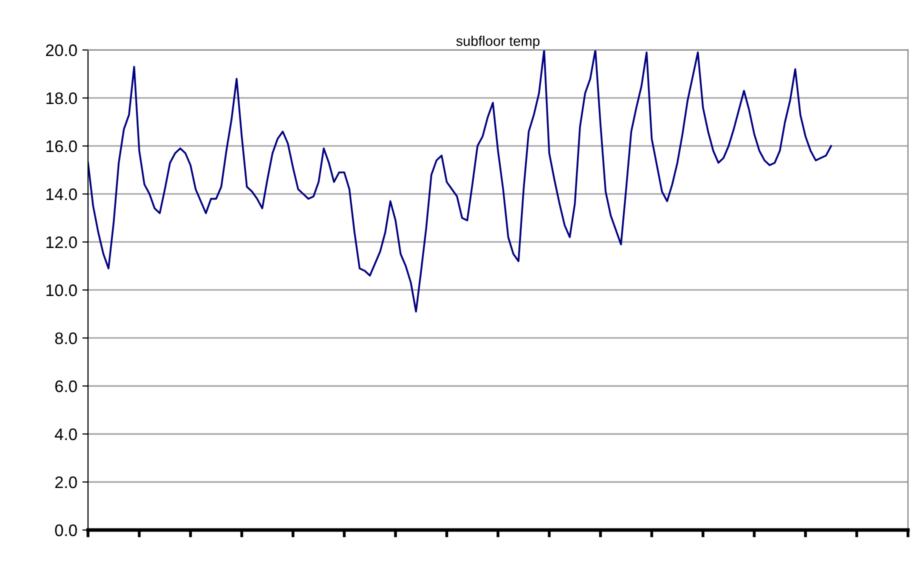 The height and width of the screenshot is (566, 913). What do you see at coordinates (61, 242) in the screenshot?
I see `y-tick-label: 12.0` at bounding box center [61, 242].